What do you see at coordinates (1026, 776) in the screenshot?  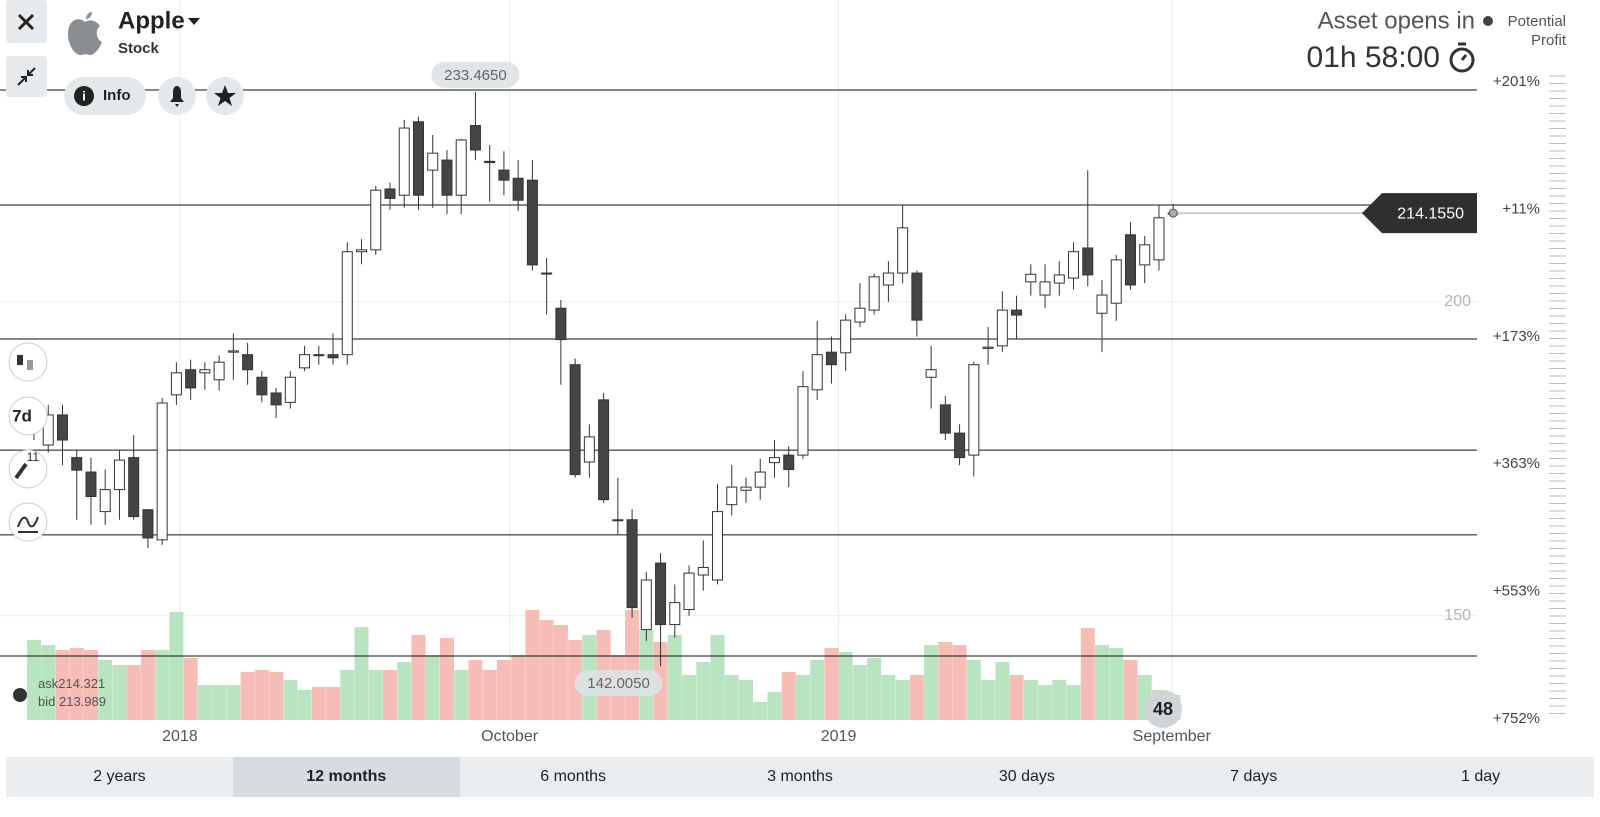 I see `period-tab: 30 days` at bounding box center [1026, 776].